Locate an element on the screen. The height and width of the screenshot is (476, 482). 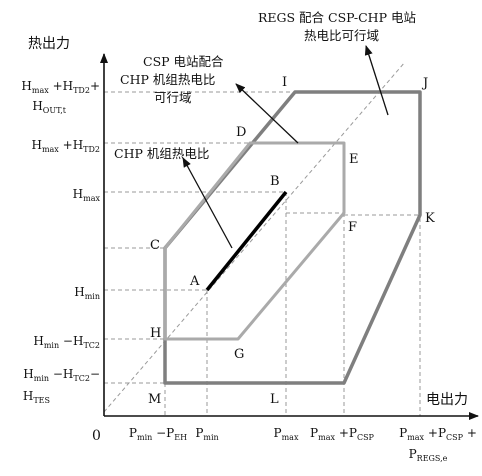
point-label-L: L is located at coordinates (274, 399).